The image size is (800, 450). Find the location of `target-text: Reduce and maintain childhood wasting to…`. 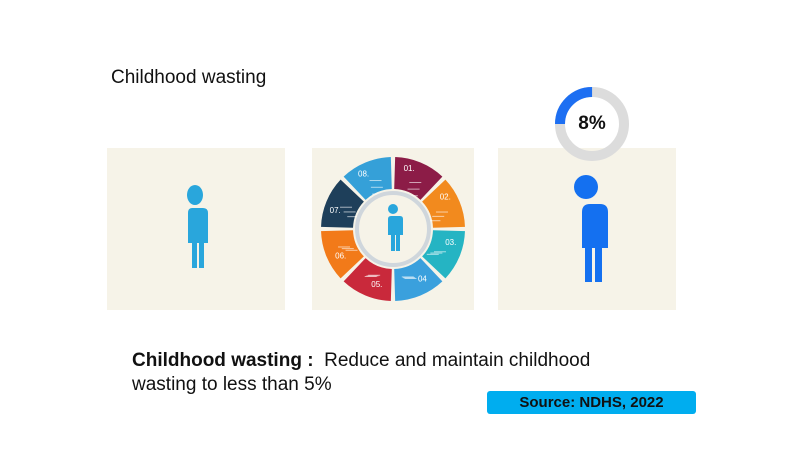

target-text: Reduce and maintain childhood wasting to… is located at coordinates (361, 372).